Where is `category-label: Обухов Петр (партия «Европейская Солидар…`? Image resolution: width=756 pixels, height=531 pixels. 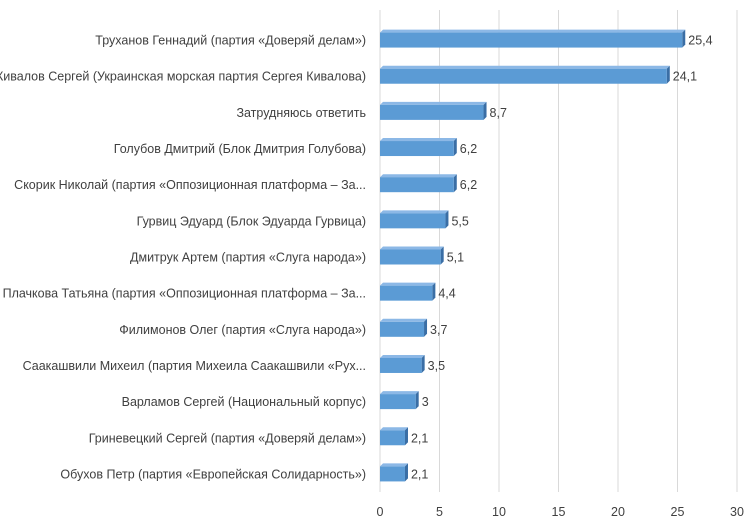 category-label: Обухов Петр (партия «Европейская Солидар… is located at coordinates (213, 474).